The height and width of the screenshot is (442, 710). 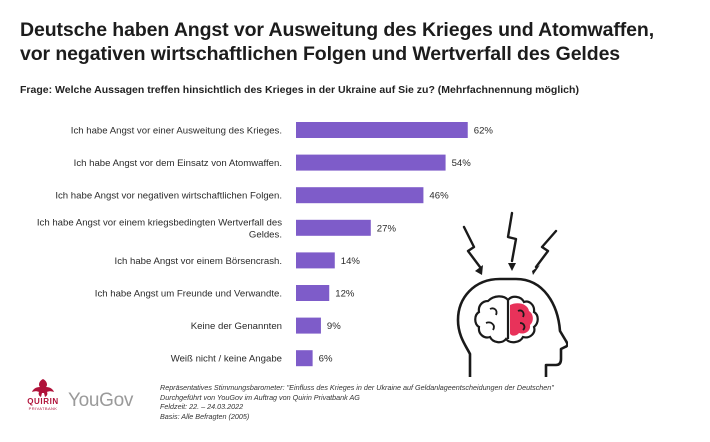 What do you see at coordinates (345, 294) in the screenshot?
I see `value-label: 12%` at bounding box center [345, 294].